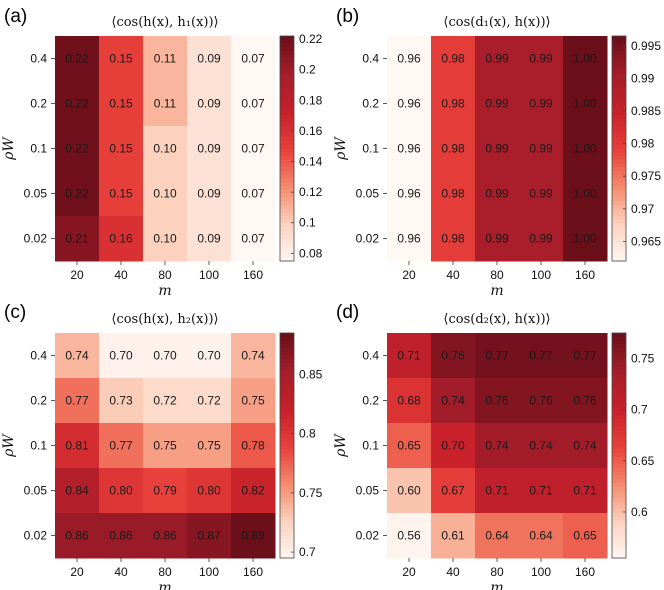  I want to click on cell-value-label: 1.00, so click(585, 239).